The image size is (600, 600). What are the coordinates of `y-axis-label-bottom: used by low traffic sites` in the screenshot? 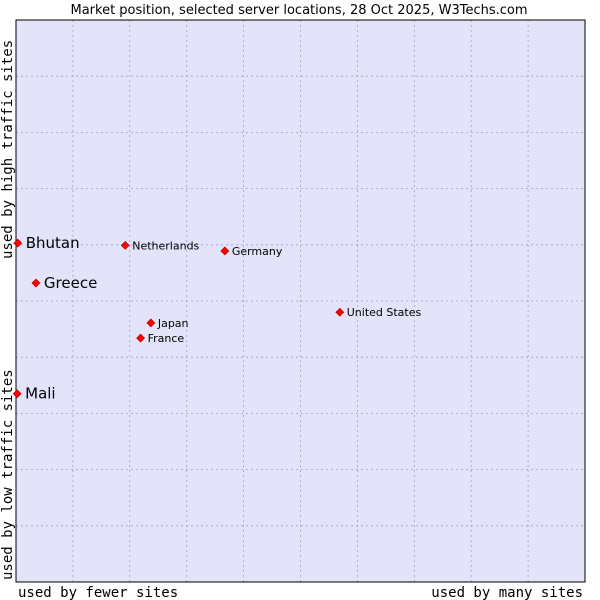 It's located at (8, 474).